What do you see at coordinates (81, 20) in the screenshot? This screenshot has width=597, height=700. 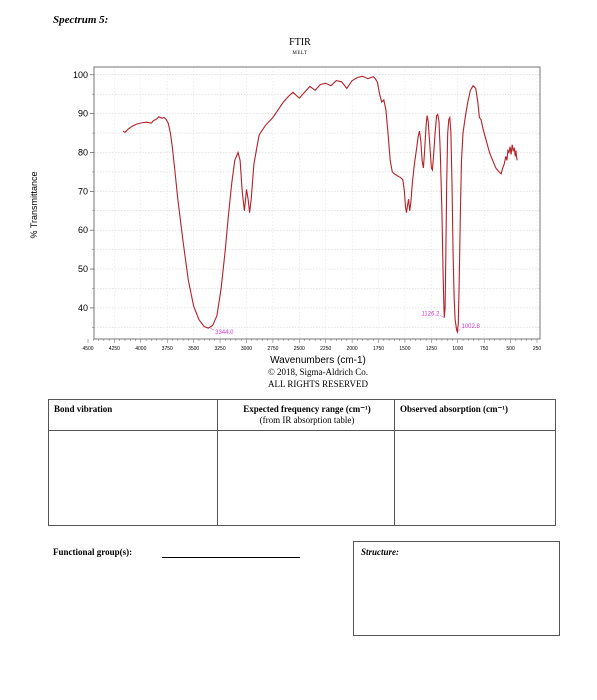 I see `spectrum-heading: Spectrum 5:` at bounding box center [81, 20].